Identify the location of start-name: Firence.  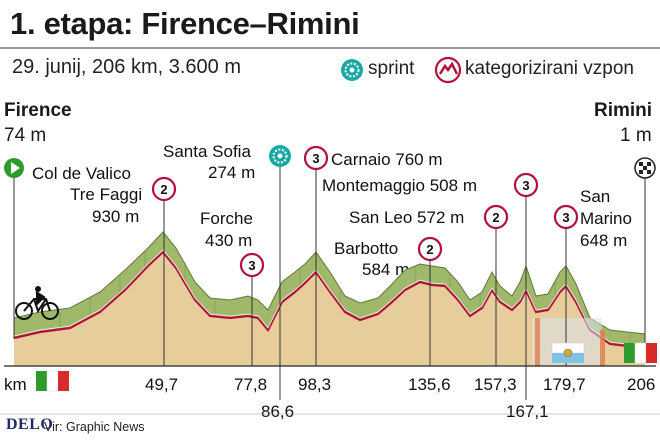
(38, 110).